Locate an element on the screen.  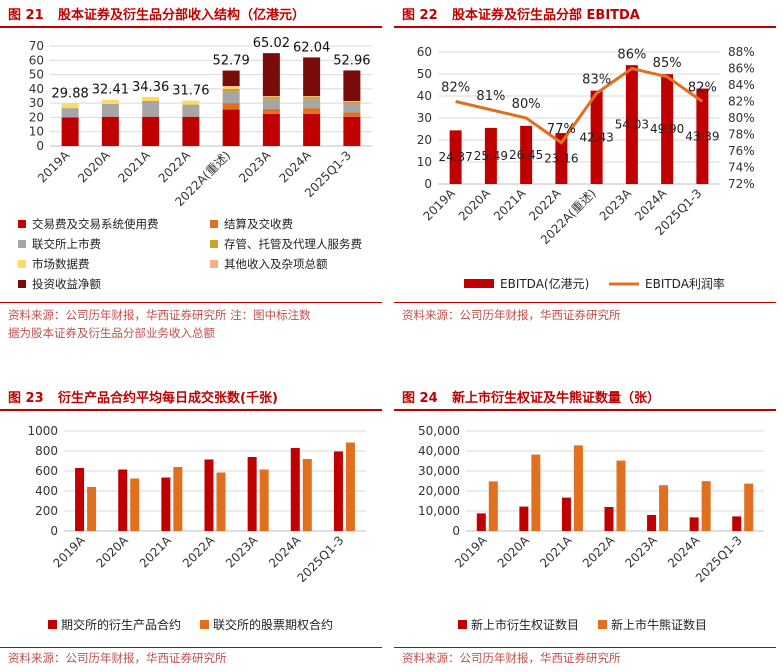
fig21-total-label: 29.88 is located at coordinates (70, 93).